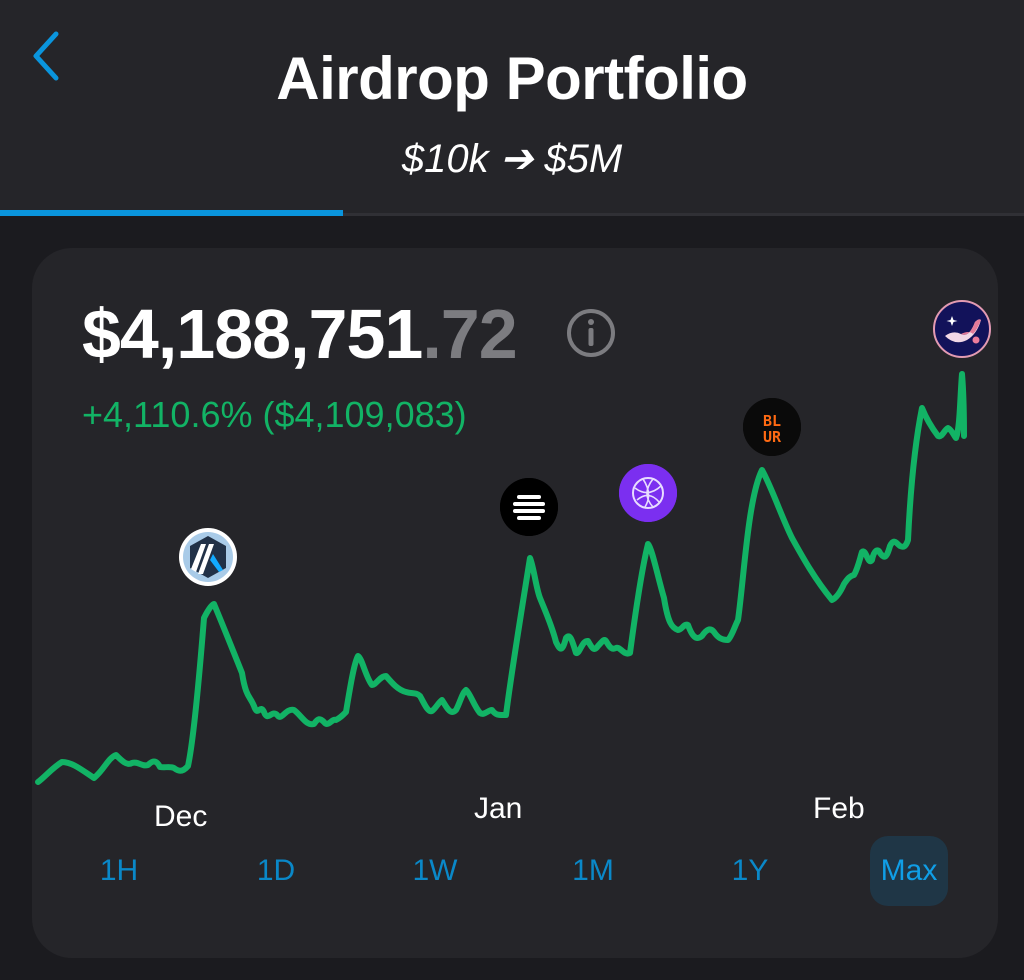  Describe the element at coordinates (772, 421) in the screenshot. I see `svg-text: BL` at that location.